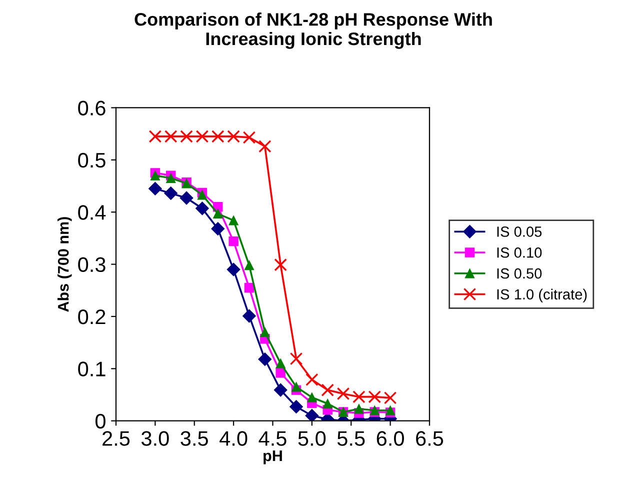  Describe the element at coordinates (92, 108) in the screenshot. I see `y-tick-label: 0.6` at that location.